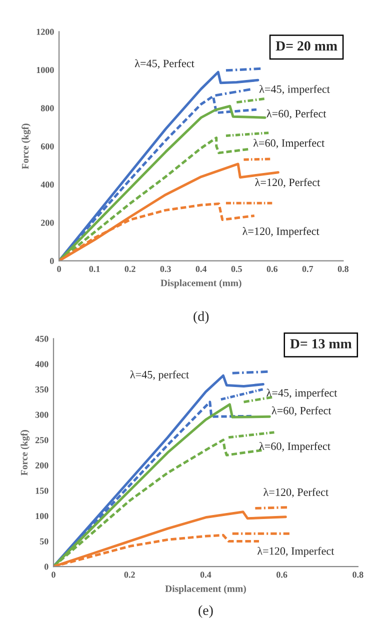 The image size is (369, 633). What do you see at coordinates (41, 339) in the screenshot?
I see `y-tick-label: 450` at bounding box center [41, 339].